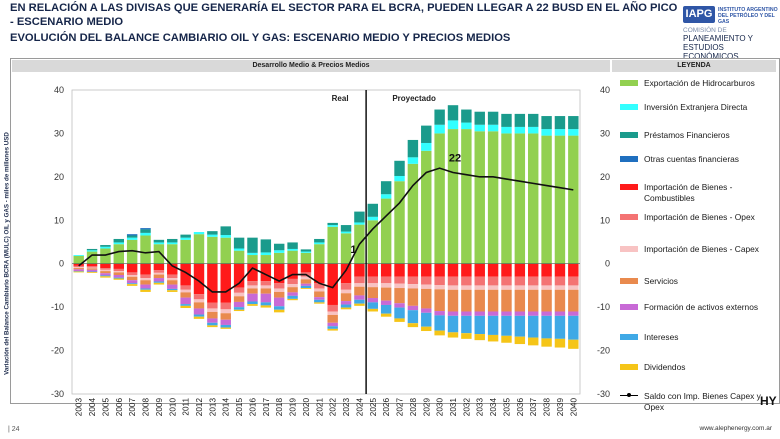 This screenshot has height=439, width=780. I want to click on y-tick-label-left: -20, so click(57, 351).